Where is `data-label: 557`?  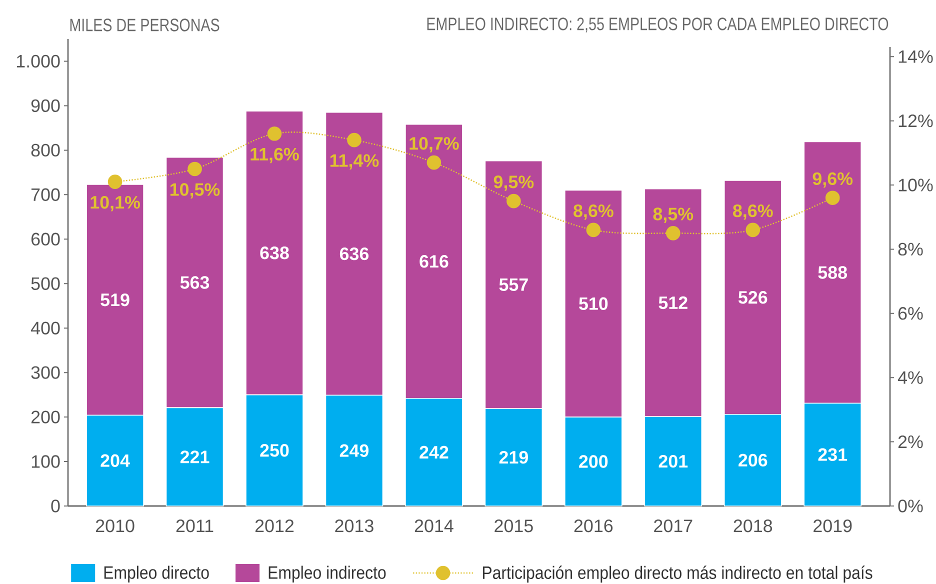 data-label: 557 is located at coordinates (513, 284).